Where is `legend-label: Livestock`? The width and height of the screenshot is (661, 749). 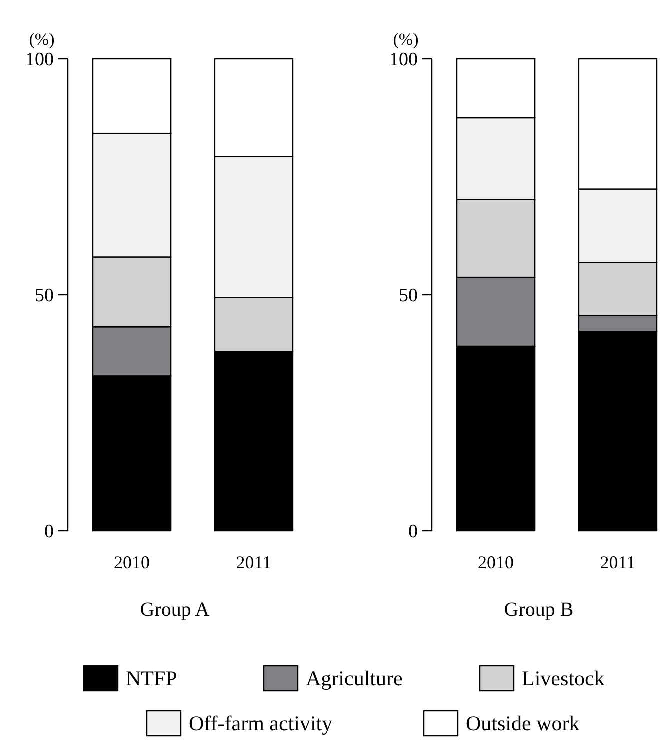 legend-label: Livestock is located at coordinates (564, 678).